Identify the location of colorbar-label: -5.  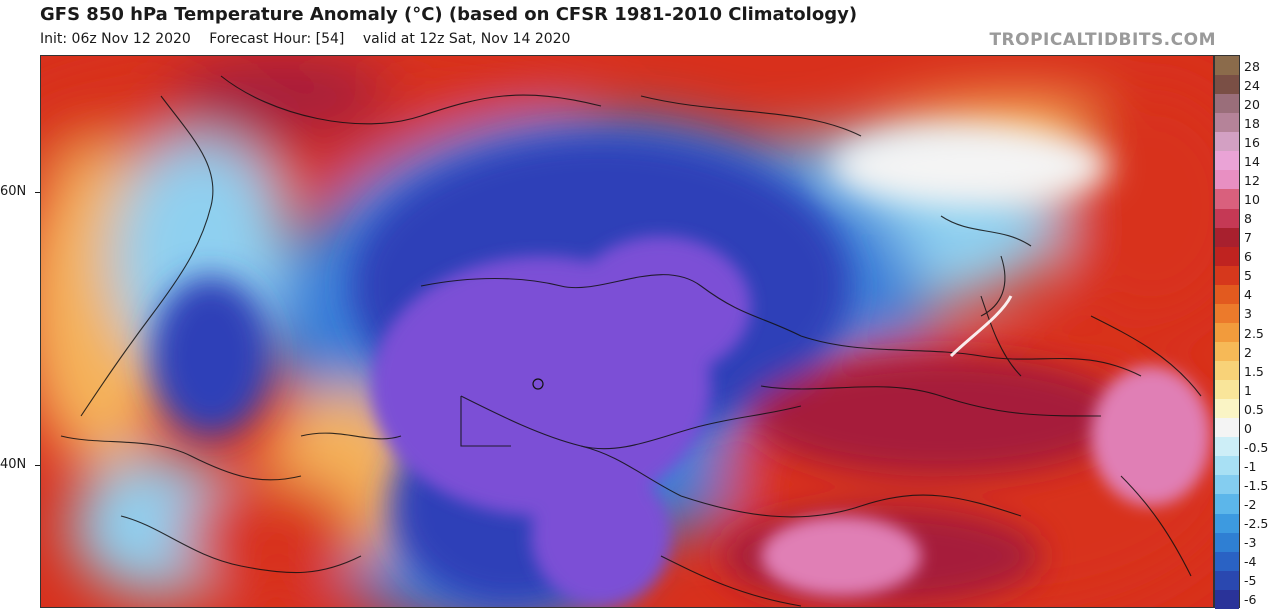
(1250, 581).